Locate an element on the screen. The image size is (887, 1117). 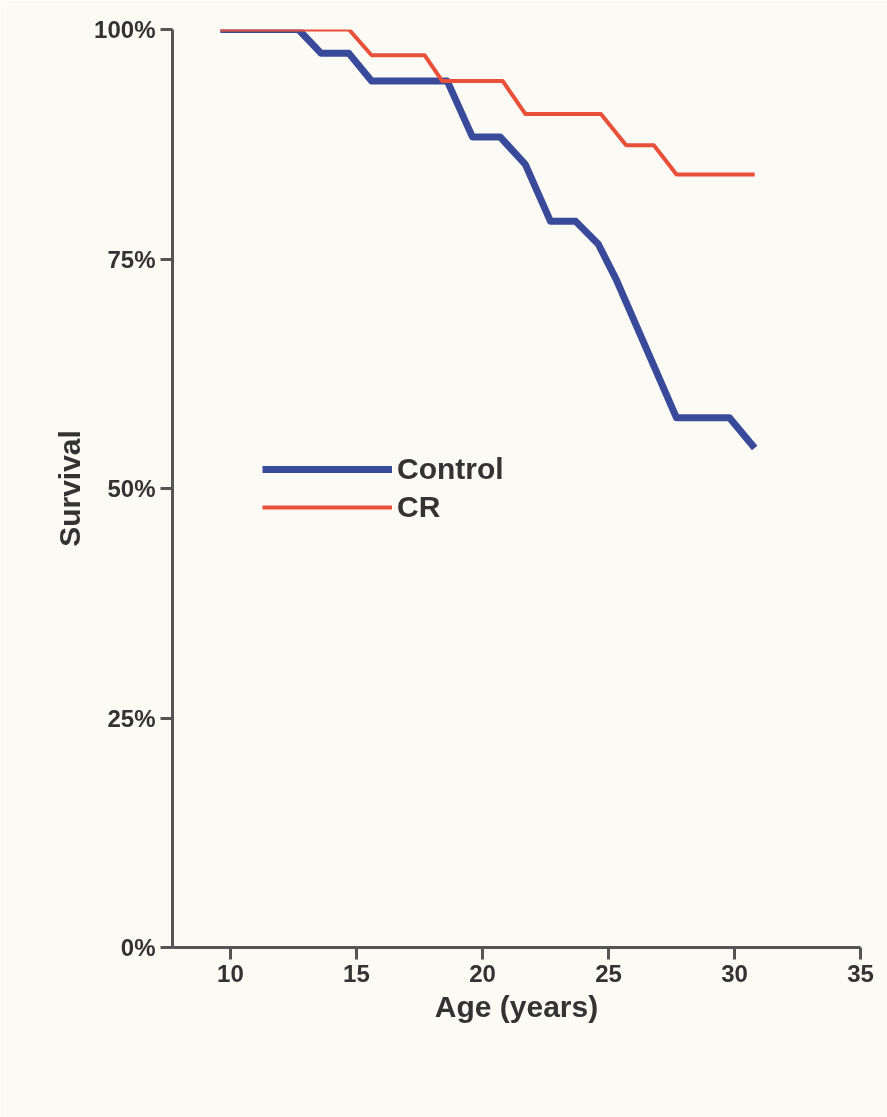
y-tick-label: 50% is located at coordinates (131, 488).